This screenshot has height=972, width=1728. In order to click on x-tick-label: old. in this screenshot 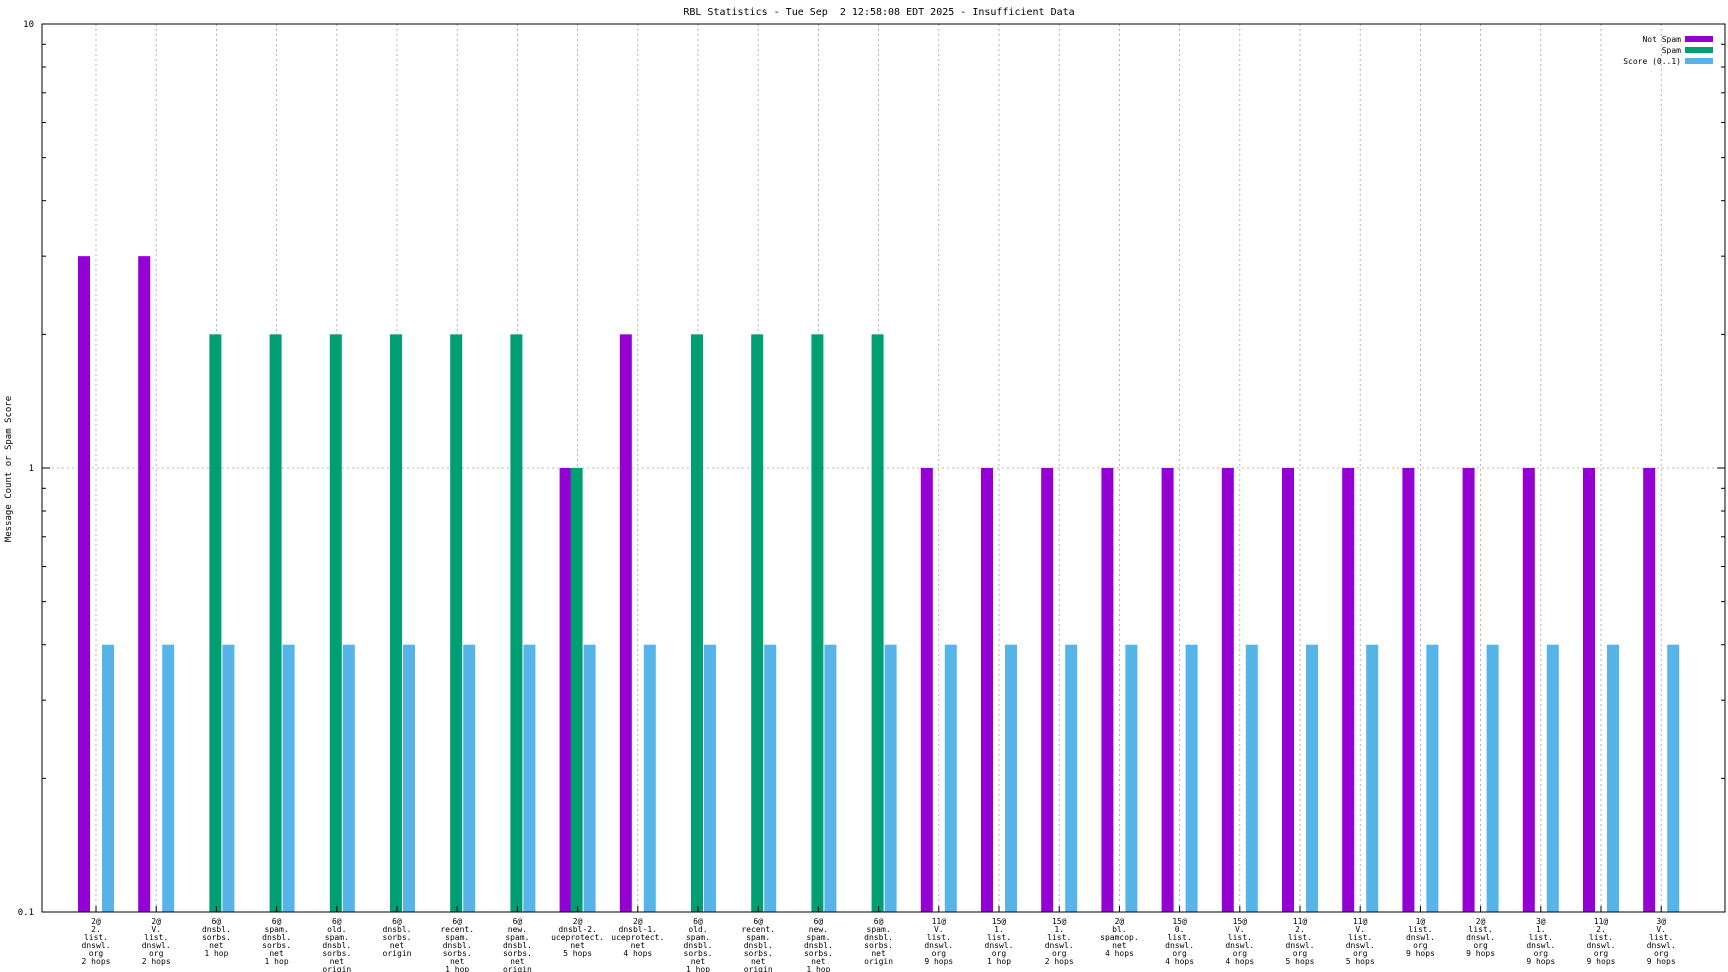, I will do `click(336, 929)`.